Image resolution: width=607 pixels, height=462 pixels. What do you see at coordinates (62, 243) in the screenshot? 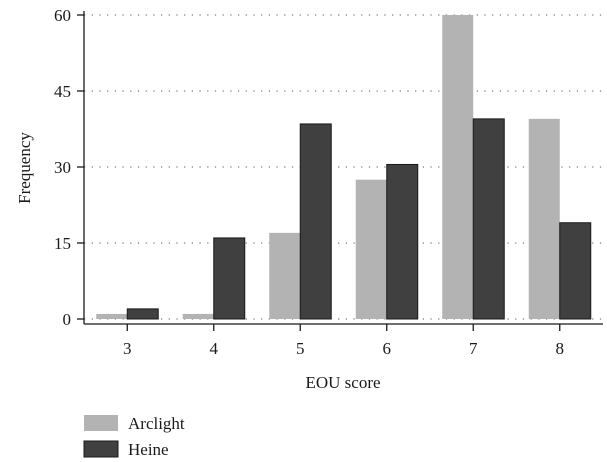
I see `y-tick-label-15: 15` at bounding box center [62, 243].